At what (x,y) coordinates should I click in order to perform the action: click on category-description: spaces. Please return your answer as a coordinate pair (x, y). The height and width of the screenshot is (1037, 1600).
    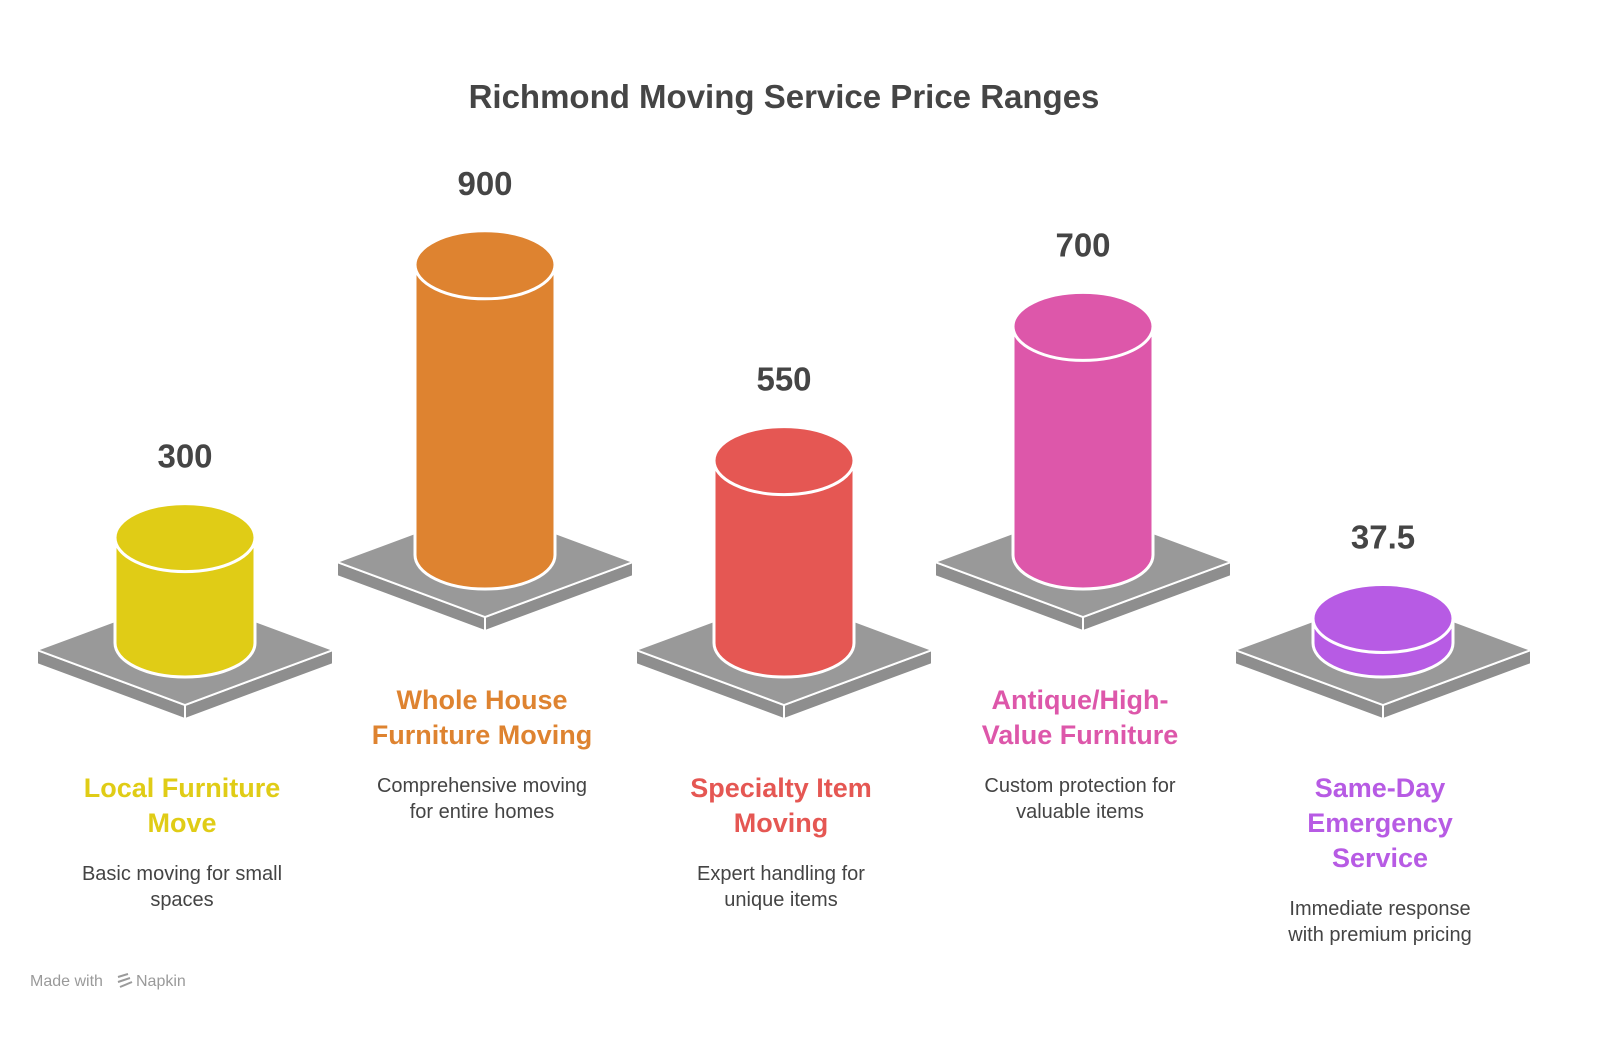
    Looking at the image, I should click on (181, 900).